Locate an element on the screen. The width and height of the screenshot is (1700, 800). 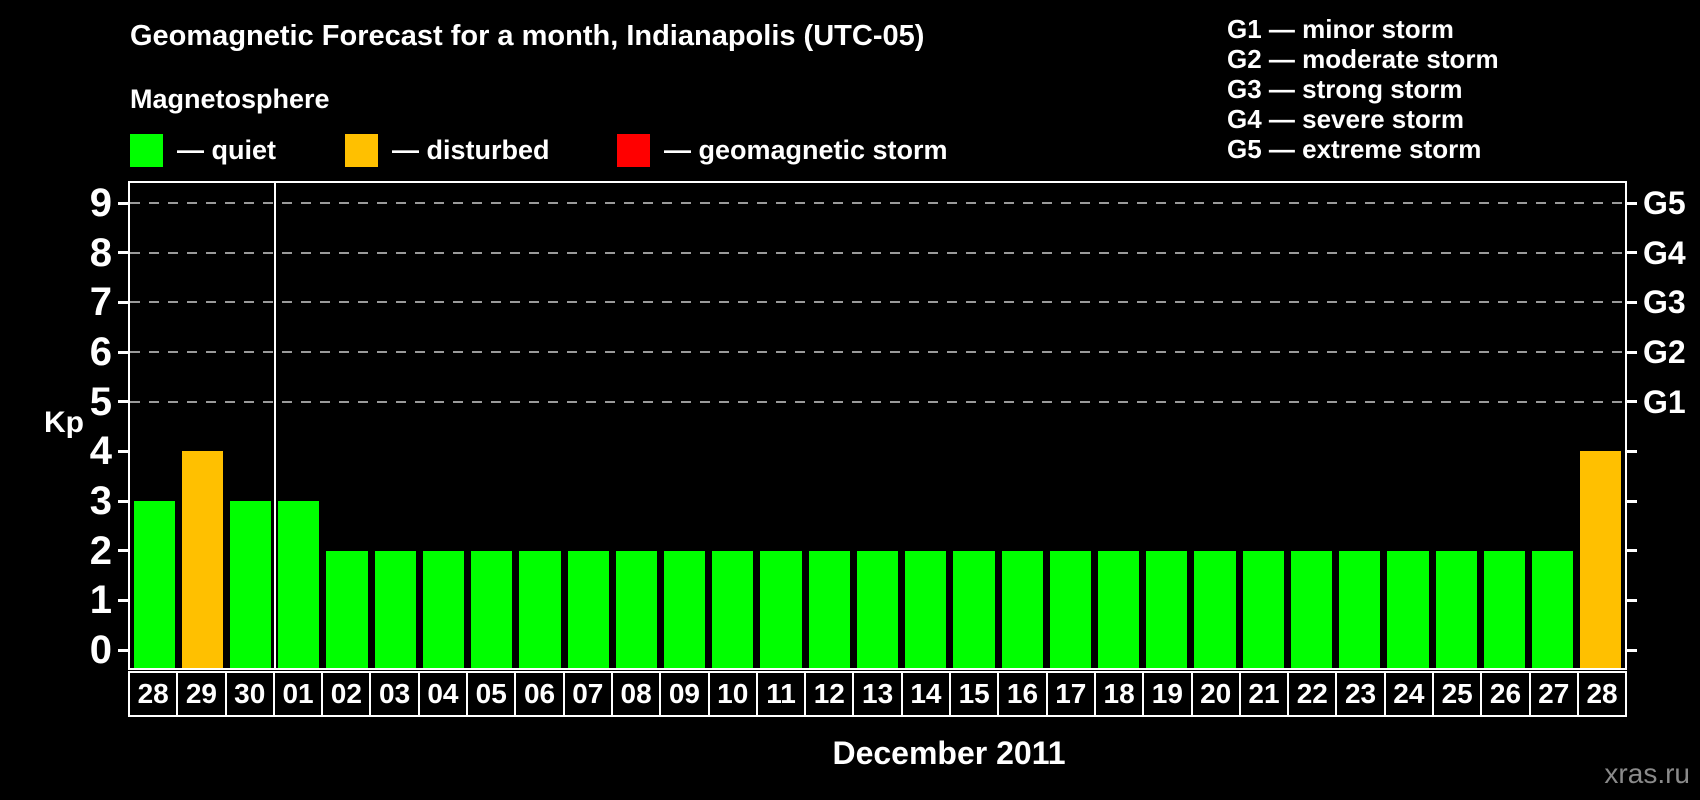
legend-item-disturbed: — disturbed is located at coordinates (447, 150).